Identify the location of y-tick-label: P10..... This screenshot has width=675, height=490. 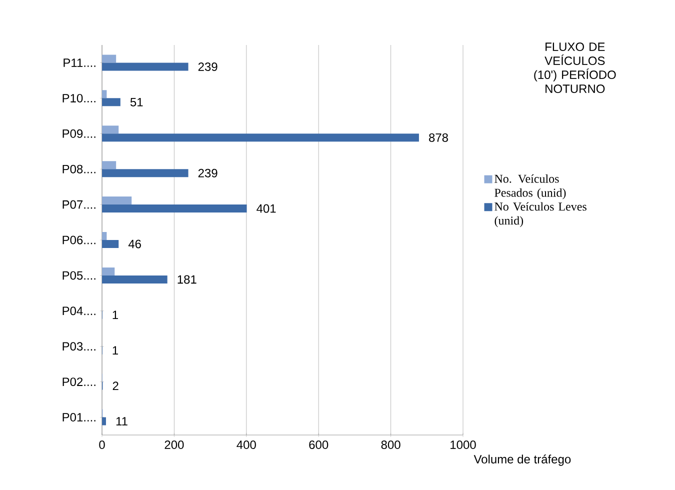
(79, 98).